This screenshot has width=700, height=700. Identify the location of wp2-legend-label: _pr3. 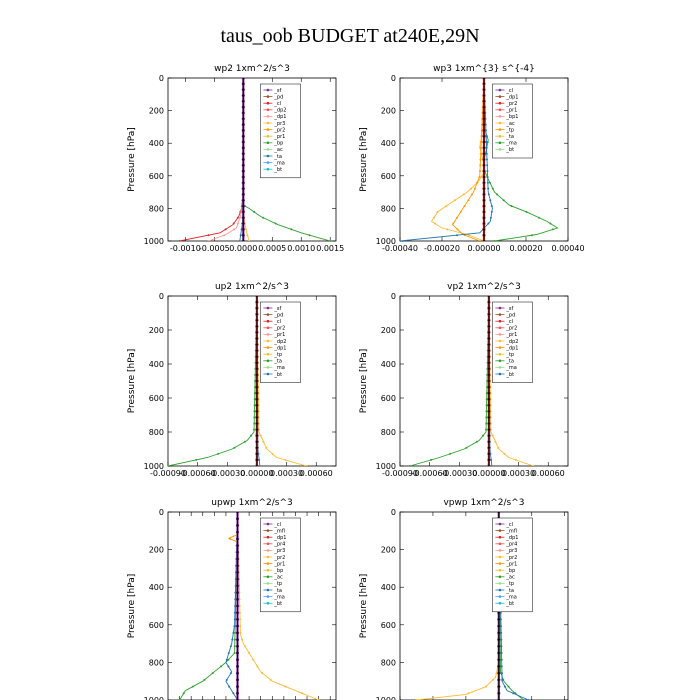
(279, 124).